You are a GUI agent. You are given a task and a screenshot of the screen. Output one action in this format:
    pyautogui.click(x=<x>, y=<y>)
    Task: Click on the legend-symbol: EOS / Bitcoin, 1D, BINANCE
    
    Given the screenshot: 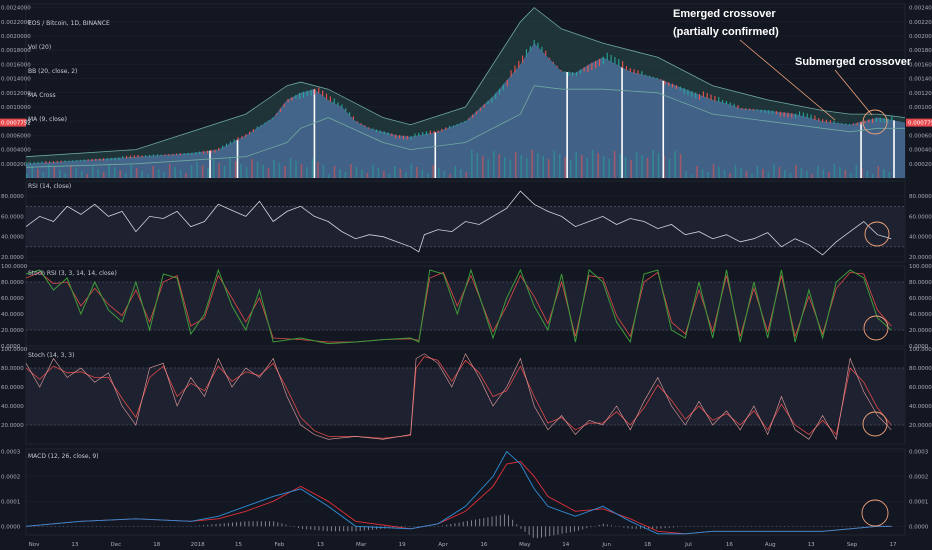 What is the action you would take?
    pyautogui.click(x=69, y=23)
    